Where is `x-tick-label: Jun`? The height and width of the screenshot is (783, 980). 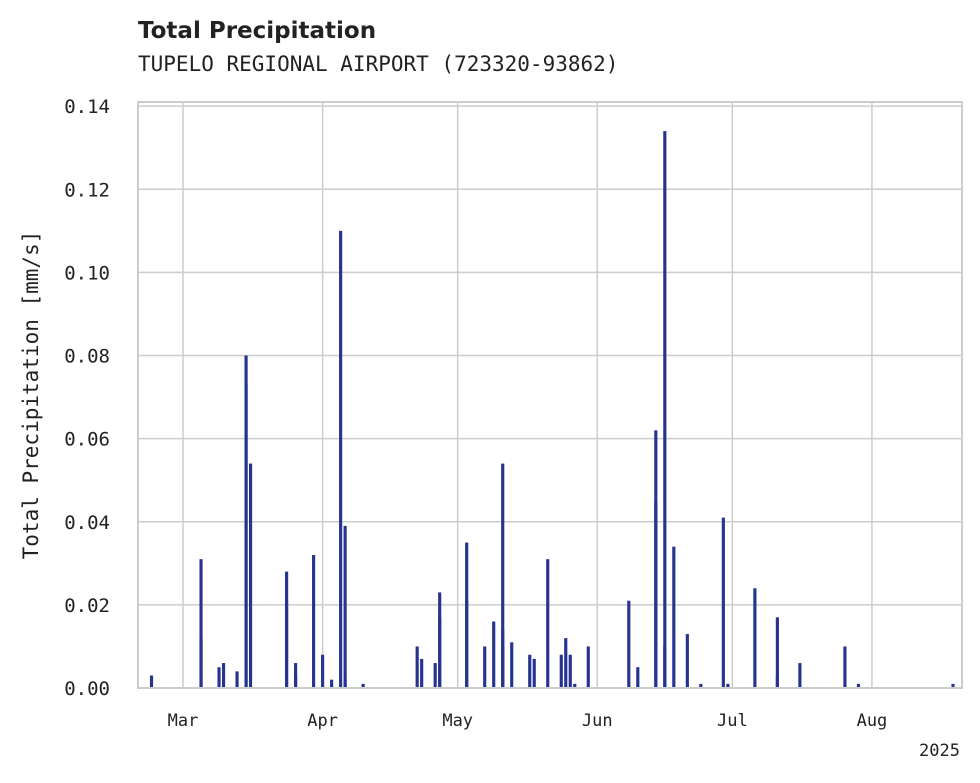
x-tick-label: Jun is located at coordinates (597, 721).